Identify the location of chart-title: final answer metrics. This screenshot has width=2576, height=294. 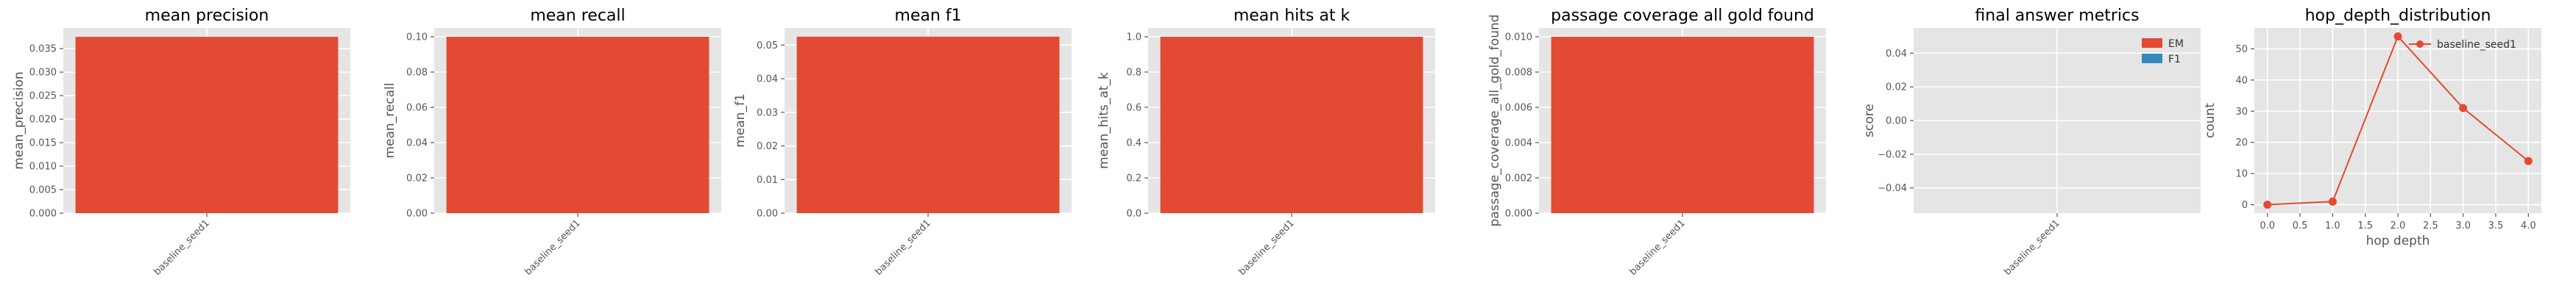
(2057, 16).